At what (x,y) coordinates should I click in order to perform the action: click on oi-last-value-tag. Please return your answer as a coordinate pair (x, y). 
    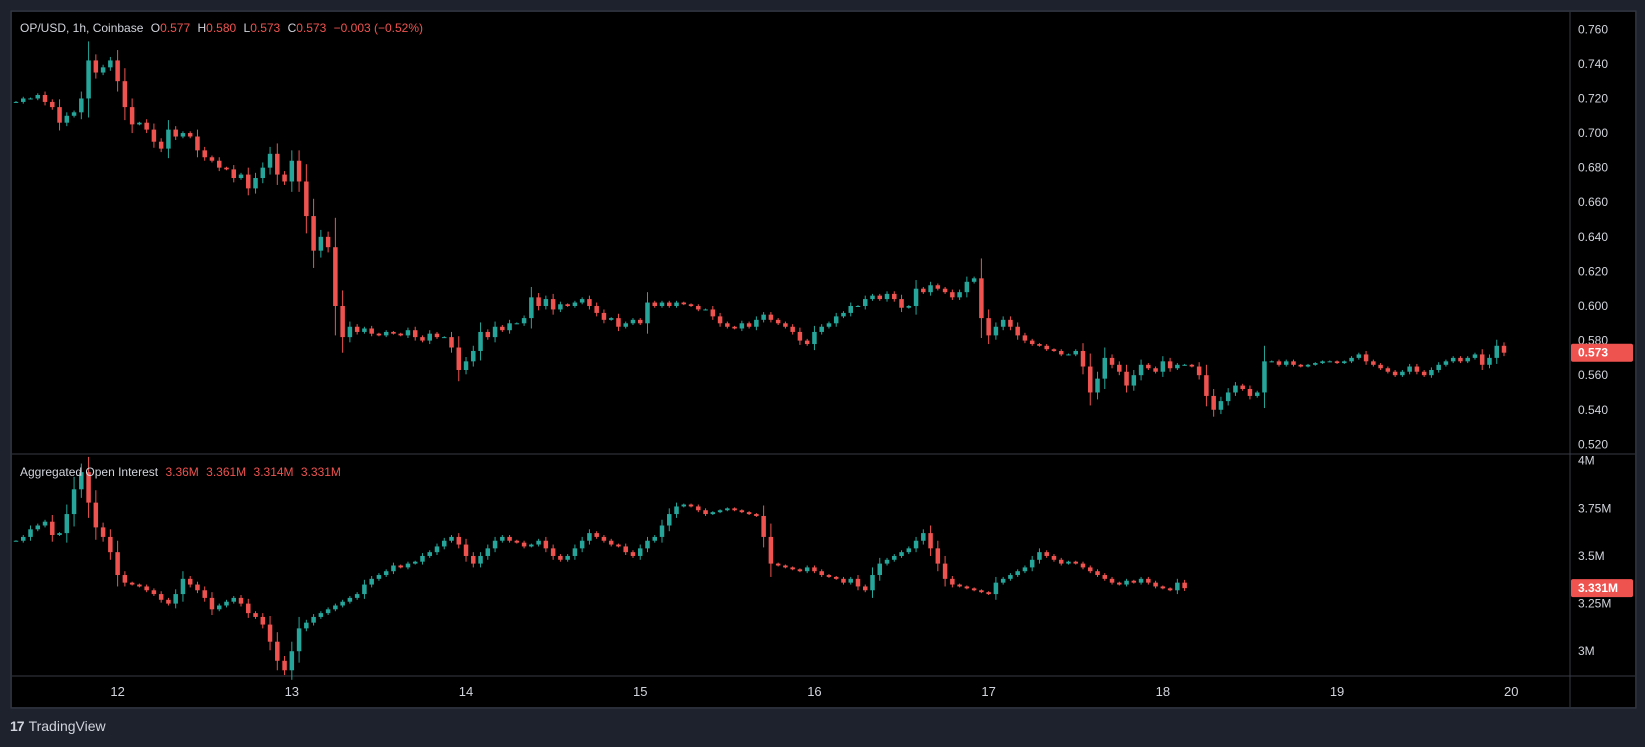
    Looking at the image, I should click on (1602, 588).